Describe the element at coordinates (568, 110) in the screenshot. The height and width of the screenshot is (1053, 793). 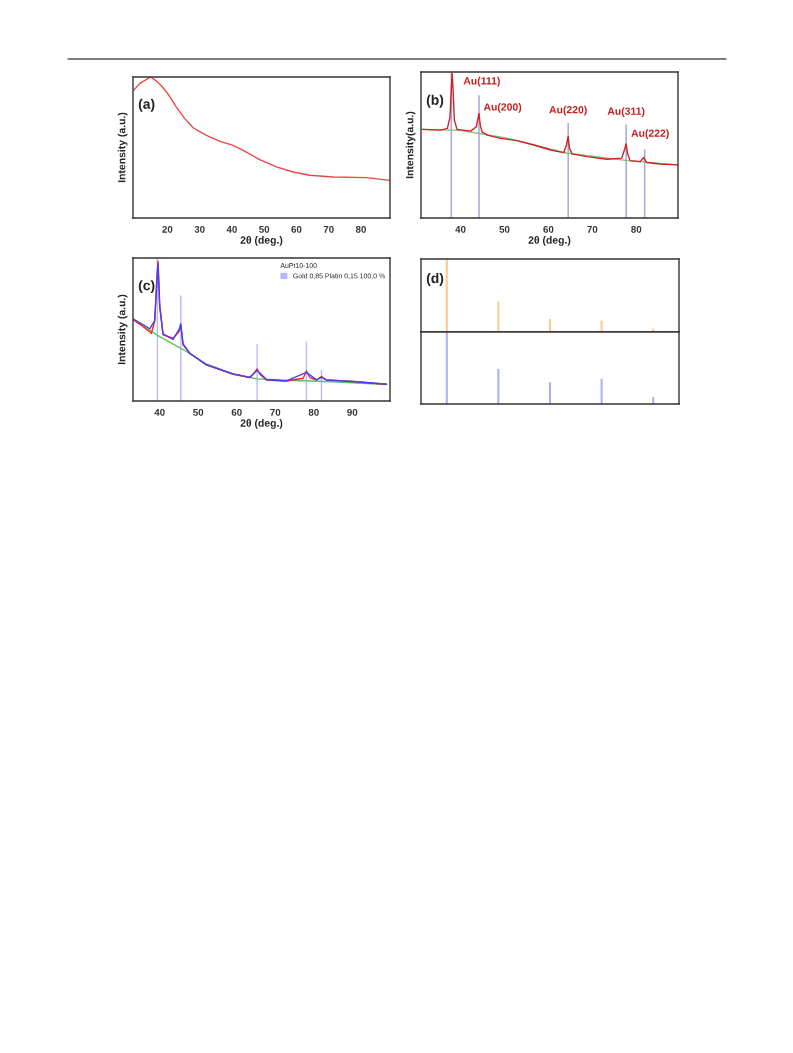
I see `annotation: Au(220)` at that location.